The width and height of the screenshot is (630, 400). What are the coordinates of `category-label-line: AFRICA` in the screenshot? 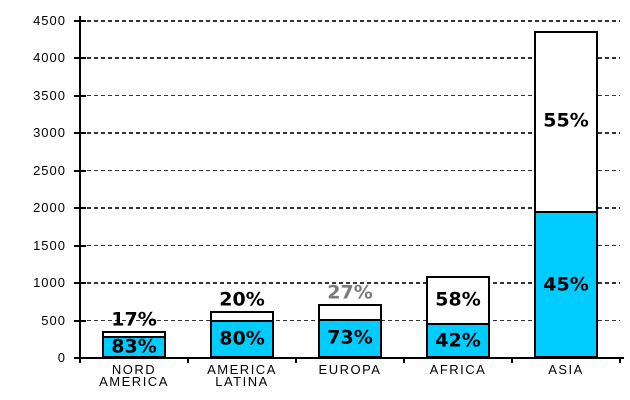 It's located at (458, 369).